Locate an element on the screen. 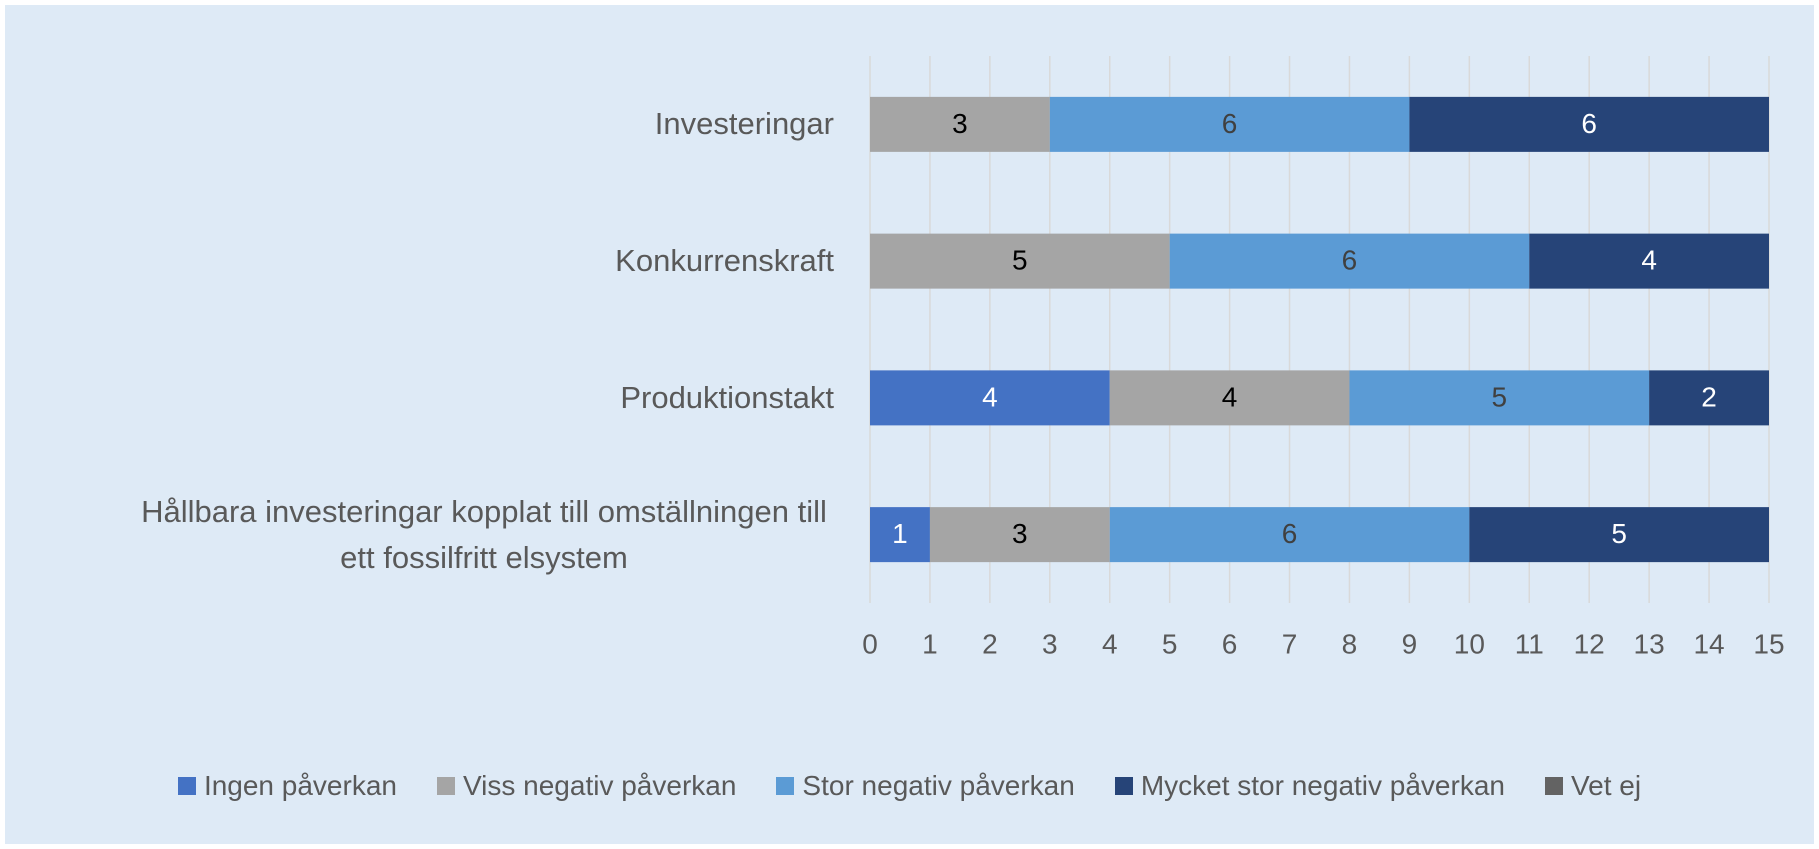  legend-label: Stor negativ påverkan is located at coordinates (938, 785).